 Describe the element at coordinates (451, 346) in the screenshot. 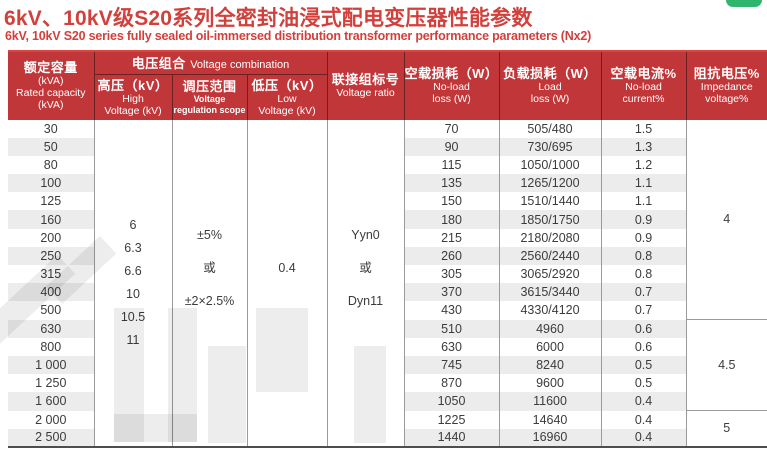

I see `cell-no-load-loss: 630` at that location.